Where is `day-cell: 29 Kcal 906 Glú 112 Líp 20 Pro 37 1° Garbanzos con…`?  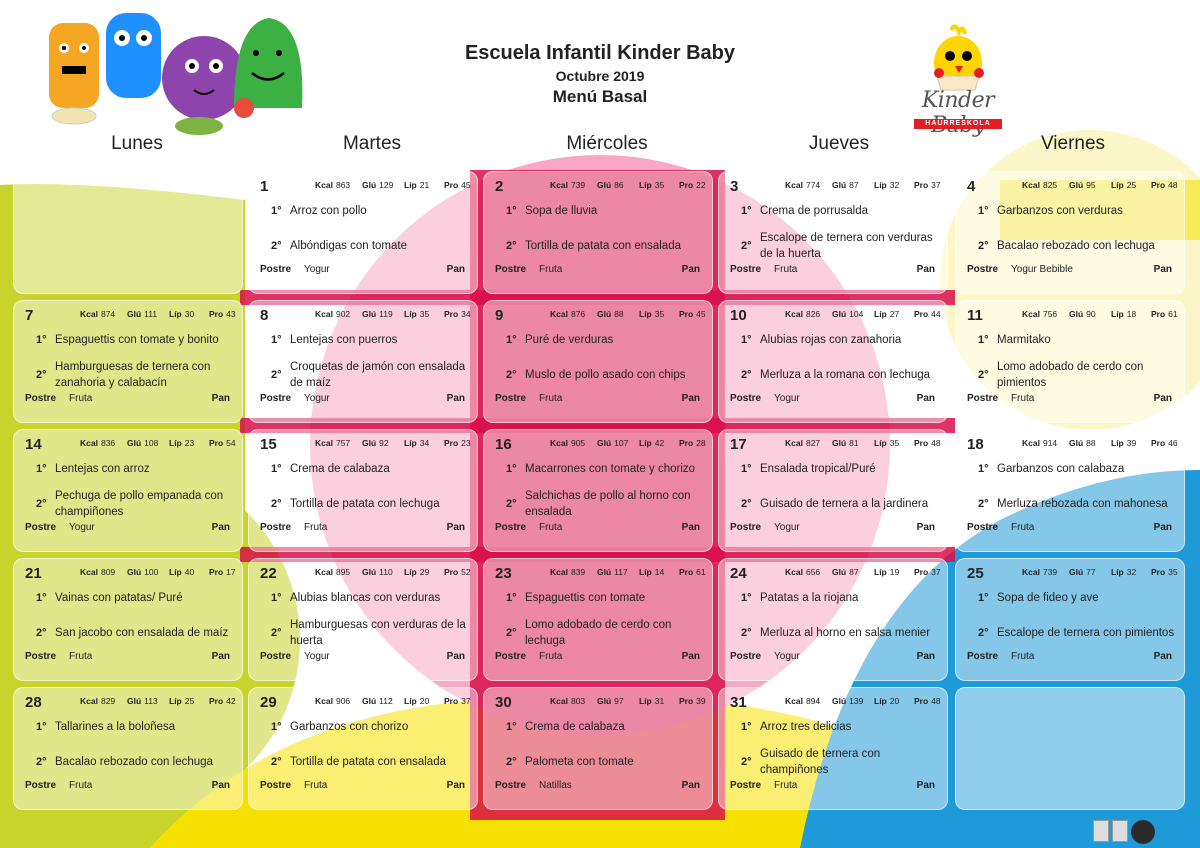 day-cell: 29 Kcal 906 Glú 112 Líp 20 Pro 37 1° Garbanzos con… is located at coordinates (363, 748).